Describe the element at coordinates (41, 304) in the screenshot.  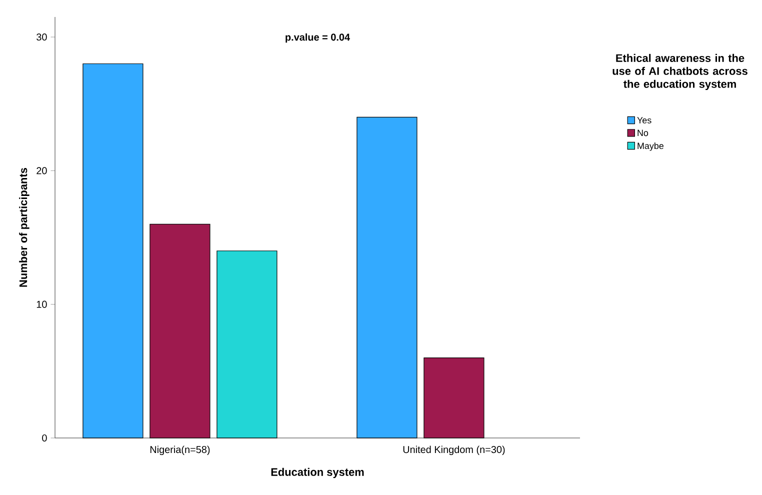
I see `y-tick-label: 10` at that location.